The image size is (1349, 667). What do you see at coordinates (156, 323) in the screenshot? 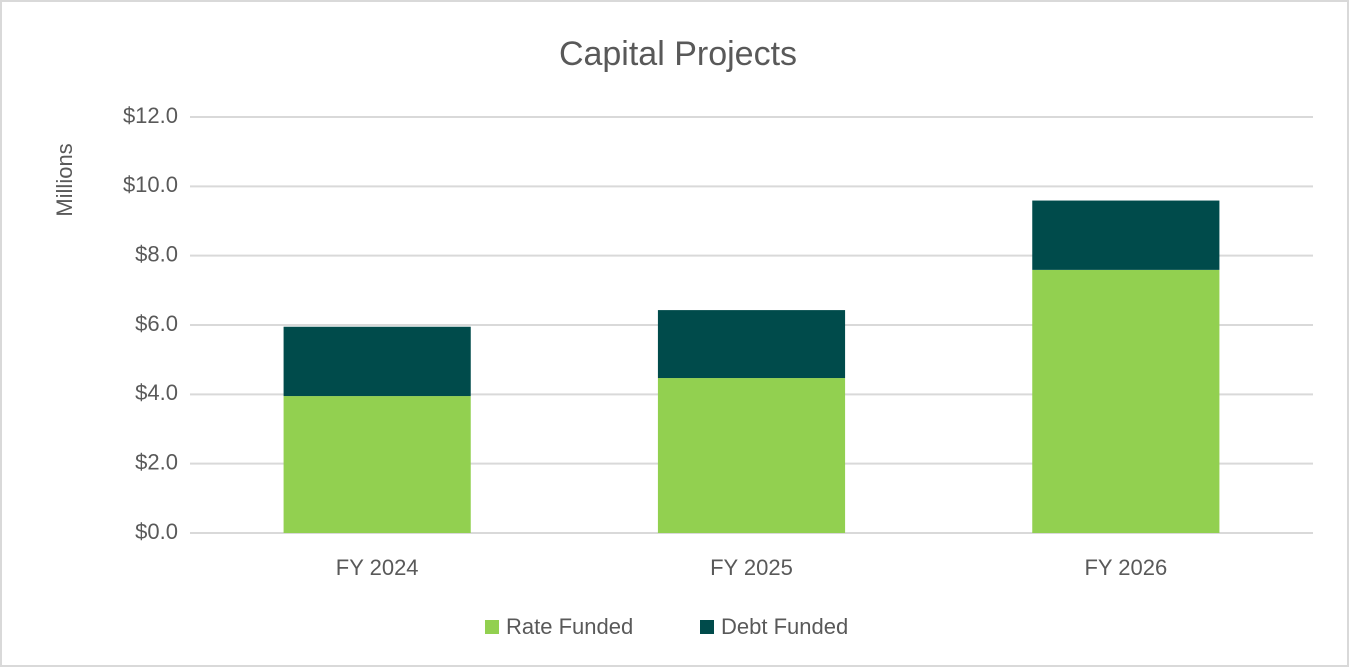
I see `y-tick-label: $6.0` at bounding box center [156, 323].